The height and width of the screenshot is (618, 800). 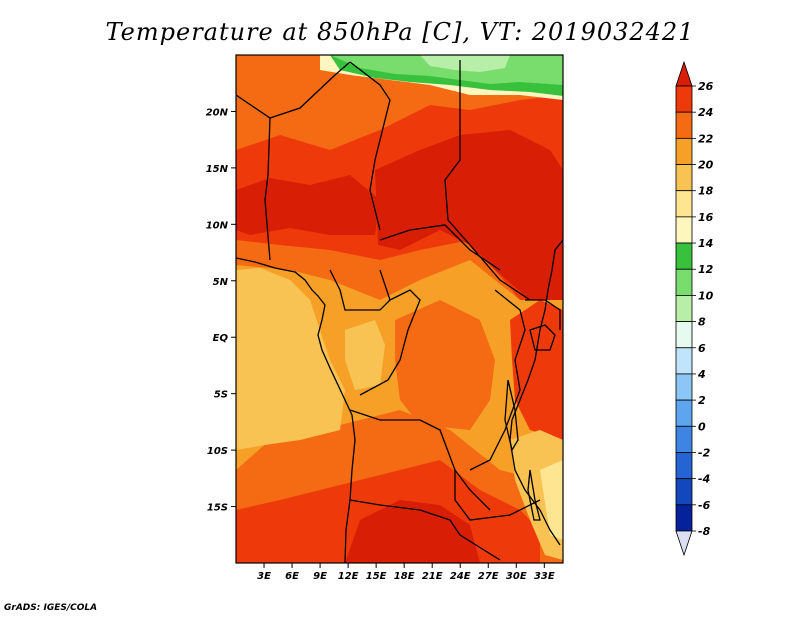 What do you see at coordinates (440, 247) in the screenshot?
I see `border-car` at bounding box center [440, 247].